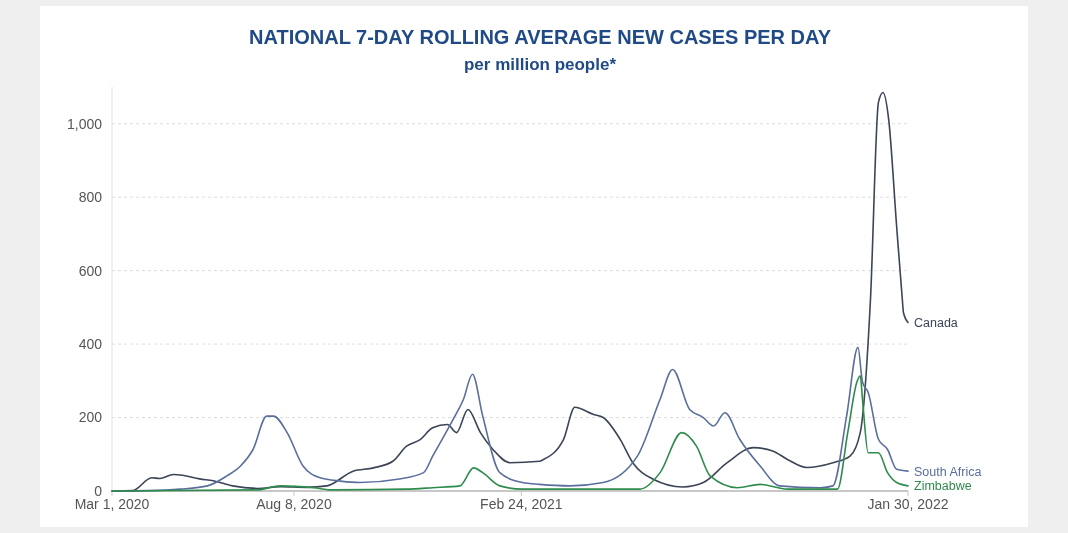 Image resolution: width=1068 pixels, height=533 pixels. What do you see at coordinates (90, 417) in the screenshot?
I see `y-tick-label: 200` at bounding box center [90, 417].